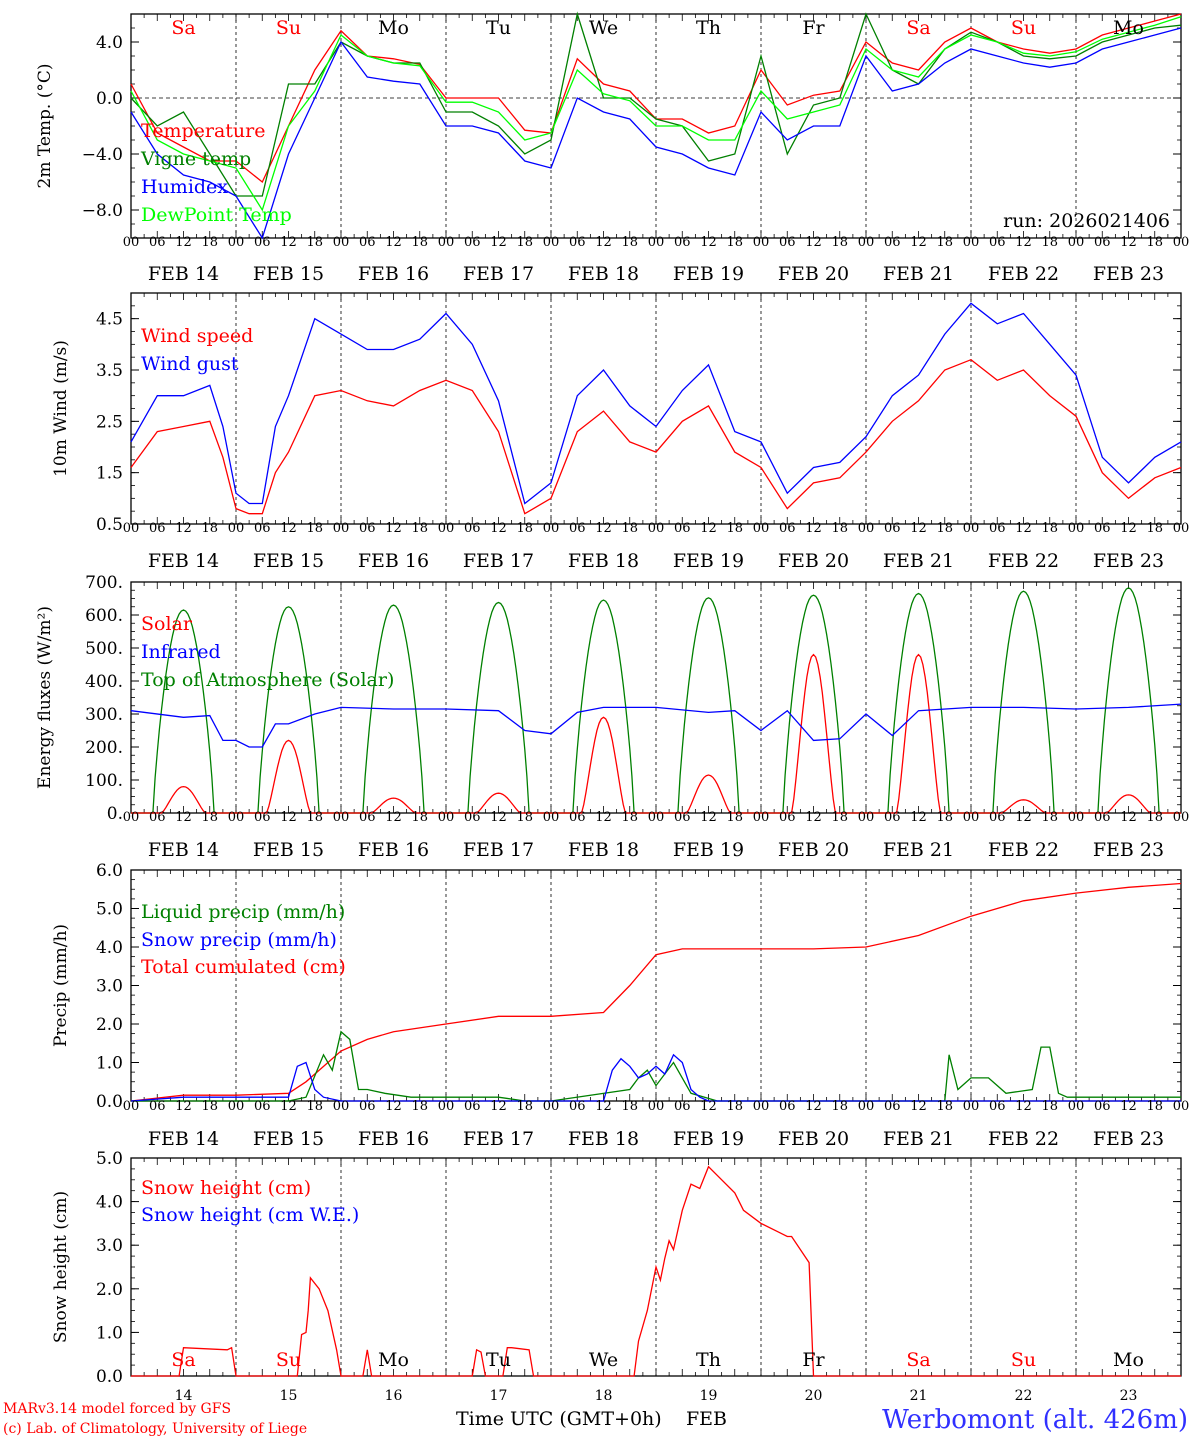 This screenshot has width=1194, height=1440. Describe the element at coordinates (603, 28) in the screenshot. I see `day-label: We` at that location.